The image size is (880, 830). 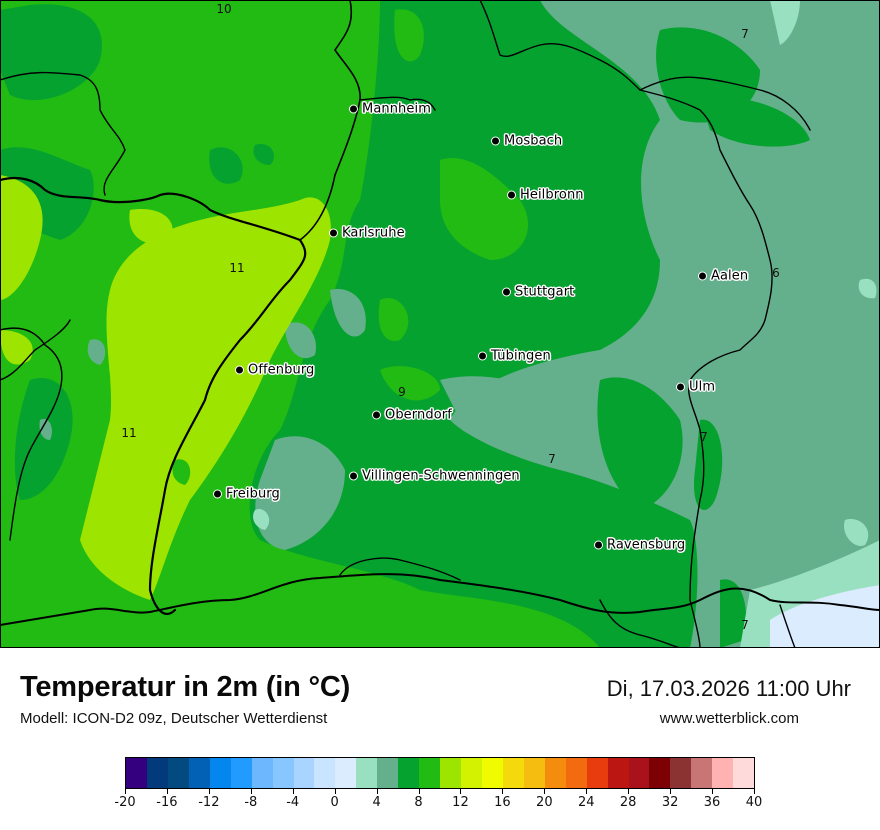 I want to click on city-marker: Mannheim, so click(x=390, y=109).